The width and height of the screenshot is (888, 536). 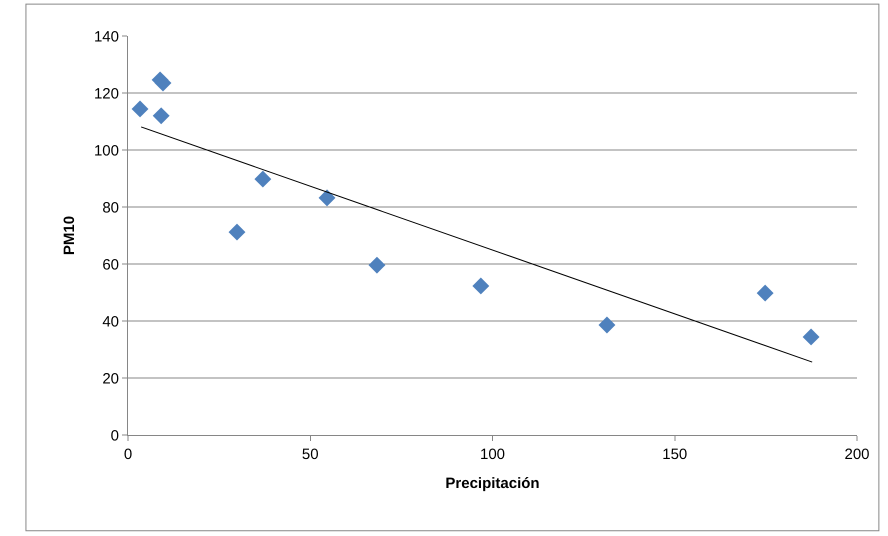 I want to click on x-axis-title: Precipitación, so click(x=492, y=483).